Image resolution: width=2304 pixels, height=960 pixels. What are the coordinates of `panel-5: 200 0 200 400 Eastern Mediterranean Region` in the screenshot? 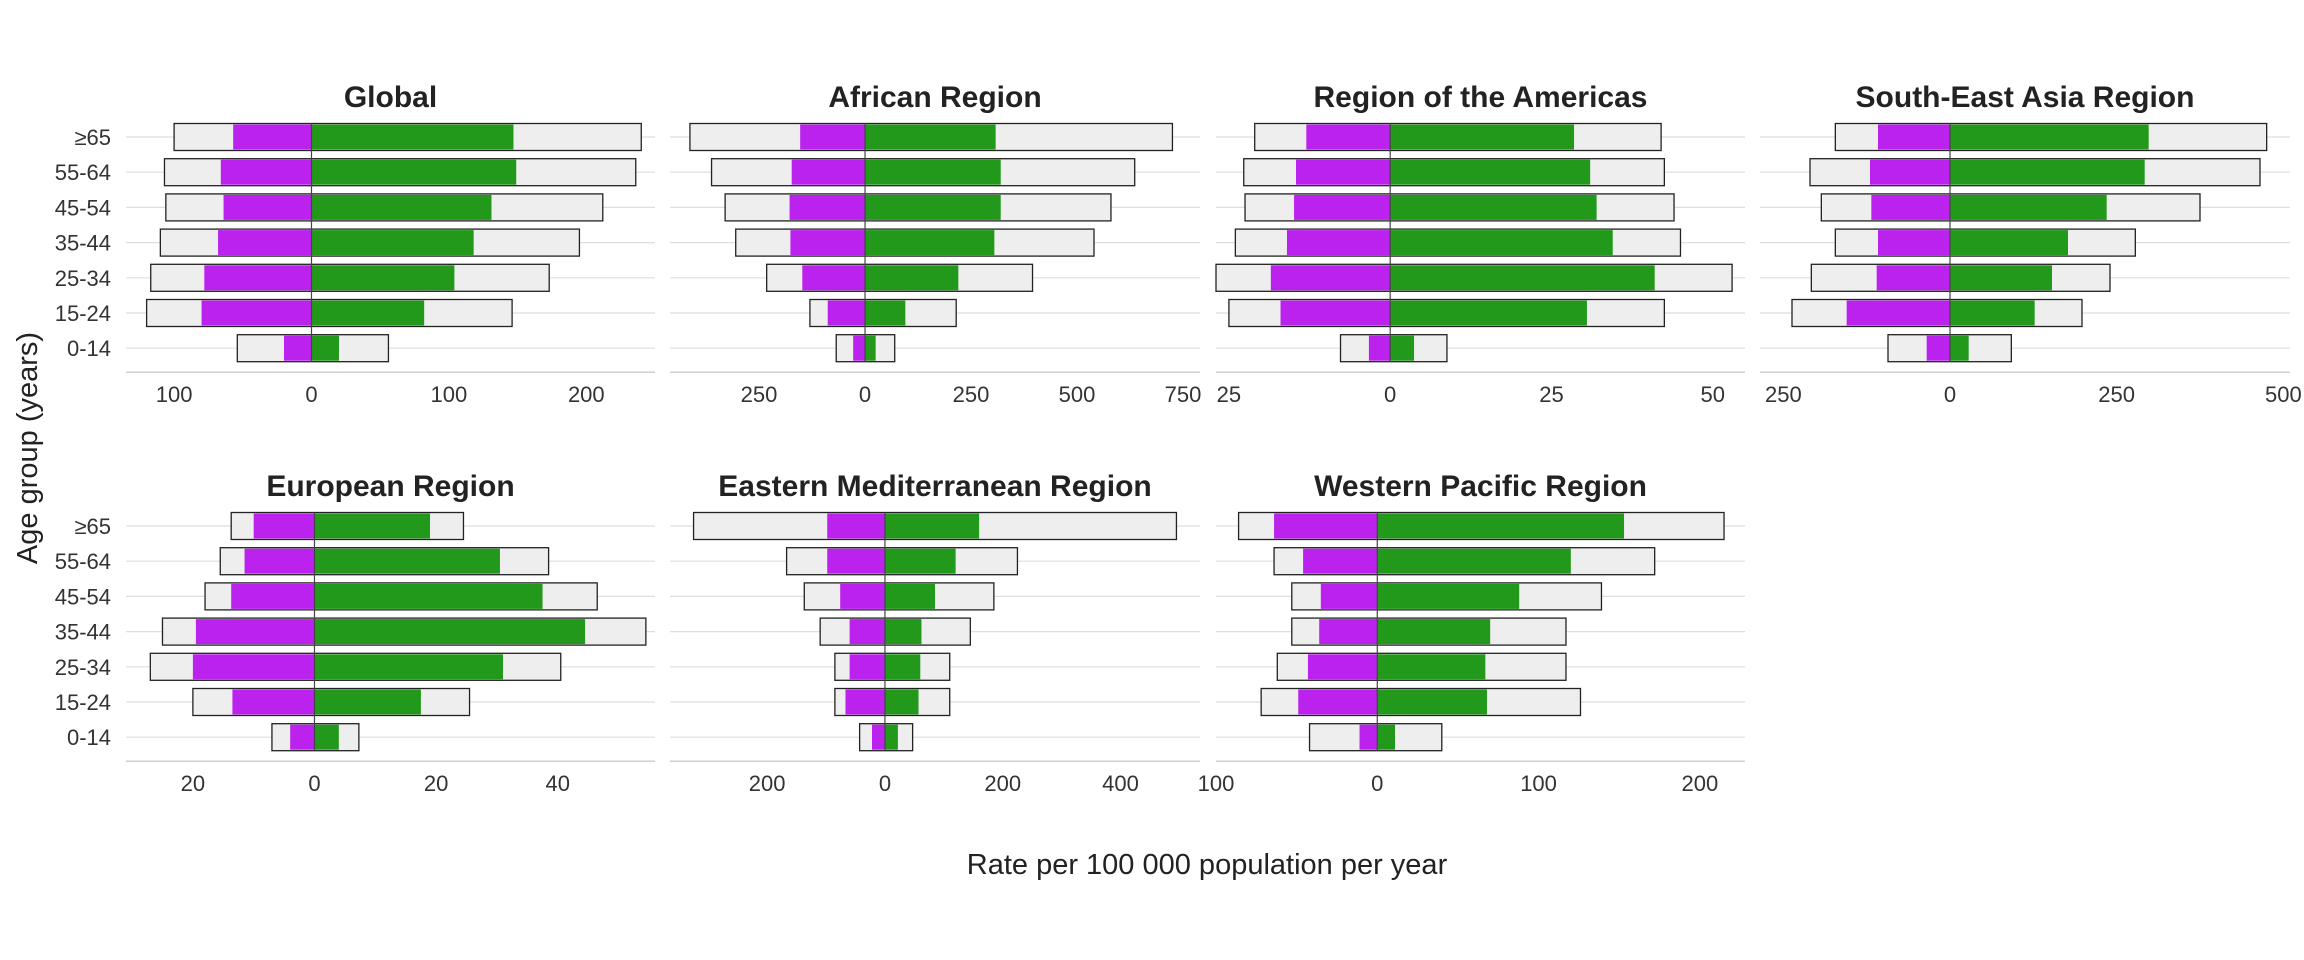 It's located at (935, 633).